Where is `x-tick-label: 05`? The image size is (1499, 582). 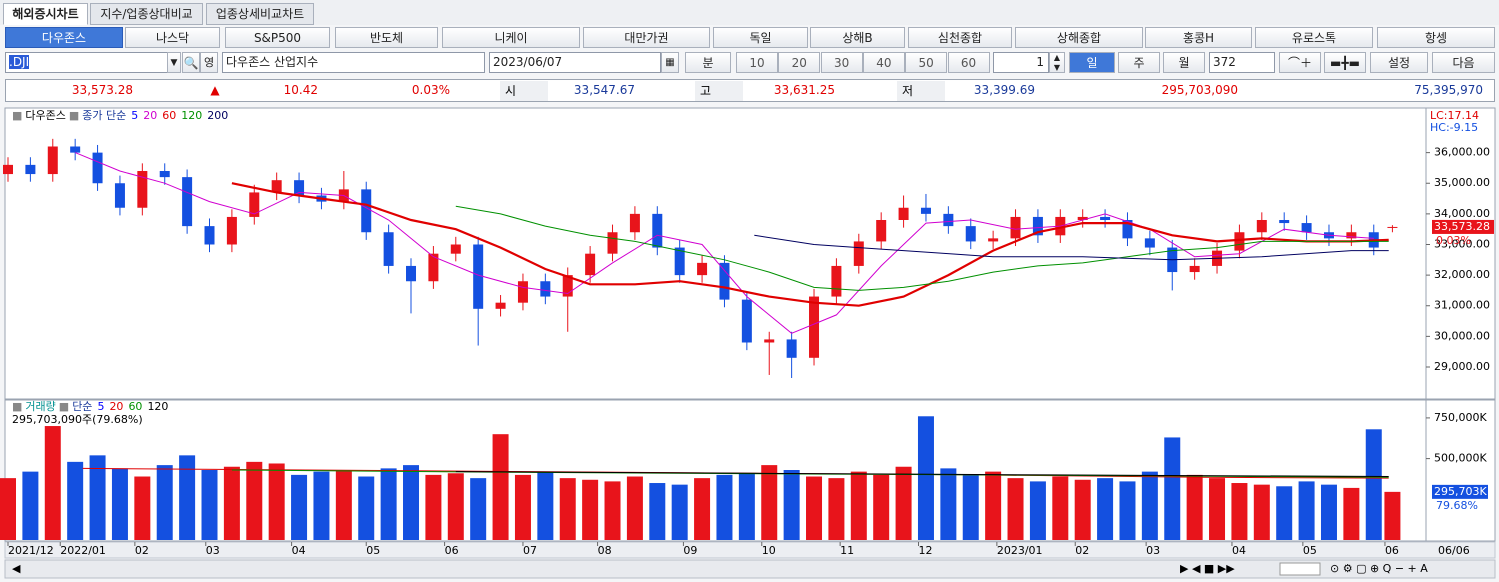
x-tick-label: 05 is located at coordinates (1310, 550).